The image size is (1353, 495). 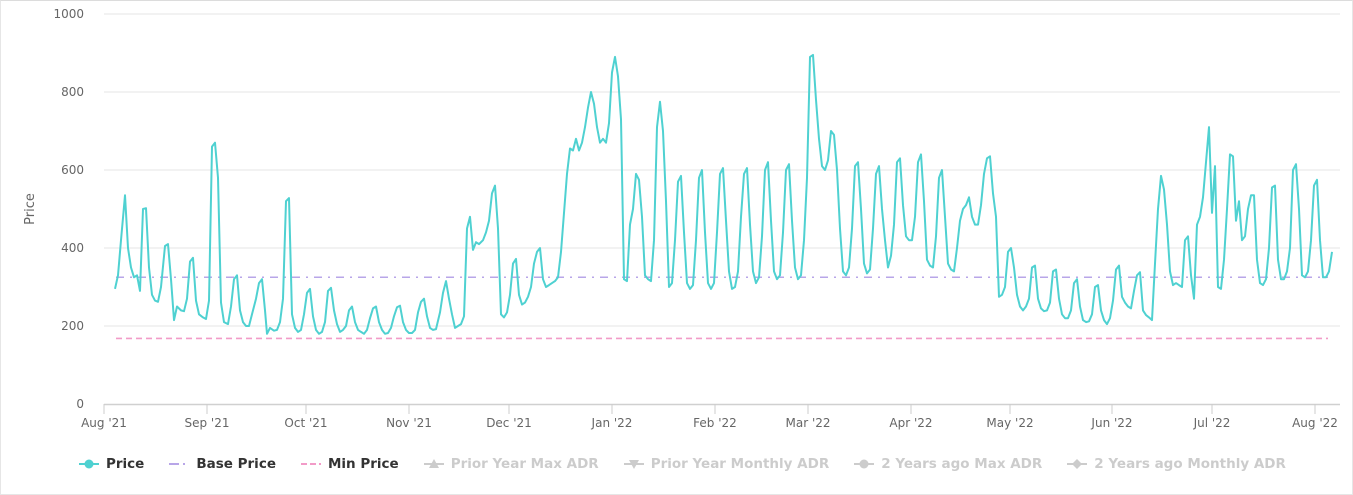 I want to click on x-tick-label: Feb '22, so click(x=715, y=423).